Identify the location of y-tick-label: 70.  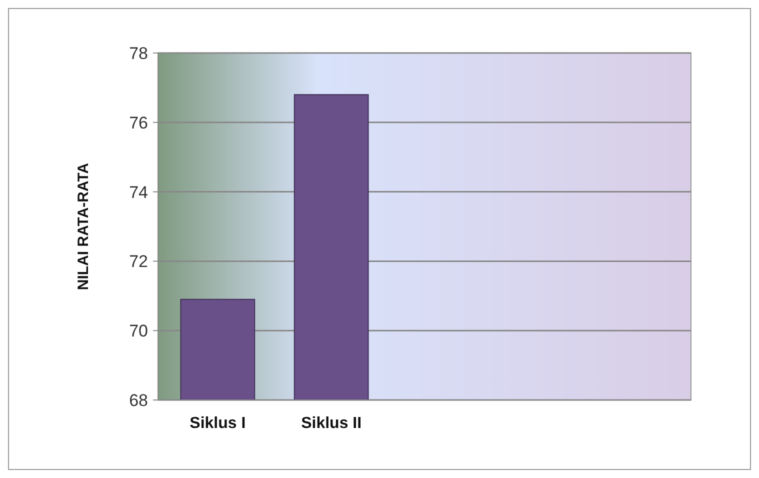
(138, 331).